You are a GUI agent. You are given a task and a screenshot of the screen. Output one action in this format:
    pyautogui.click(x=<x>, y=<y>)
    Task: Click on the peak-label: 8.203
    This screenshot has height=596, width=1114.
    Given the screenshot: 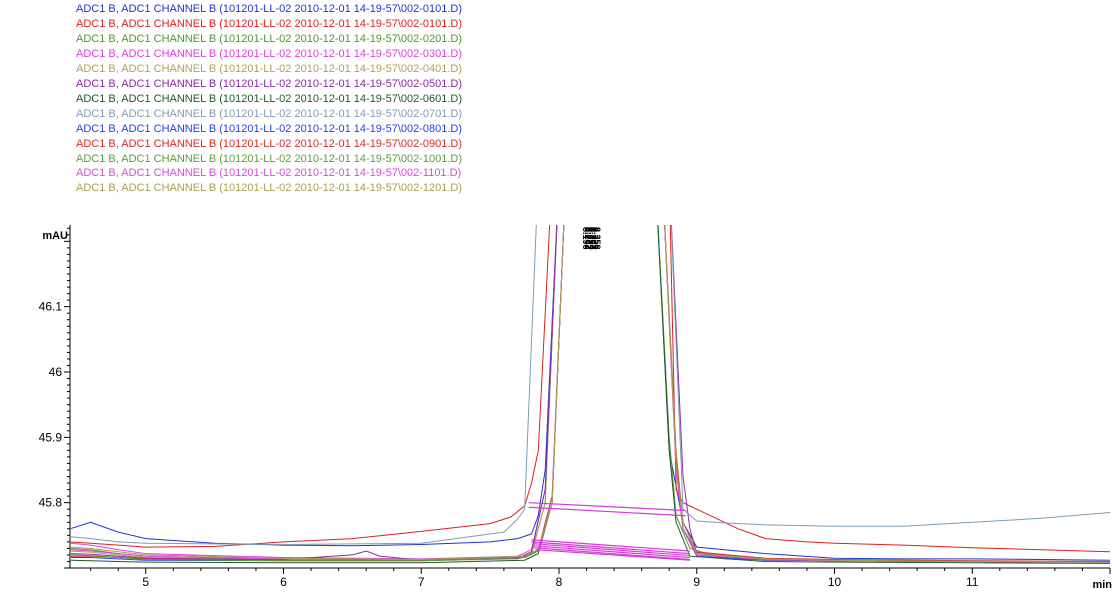 What is the action you would take?
    pyautogui.click(x=588, y=238)
    